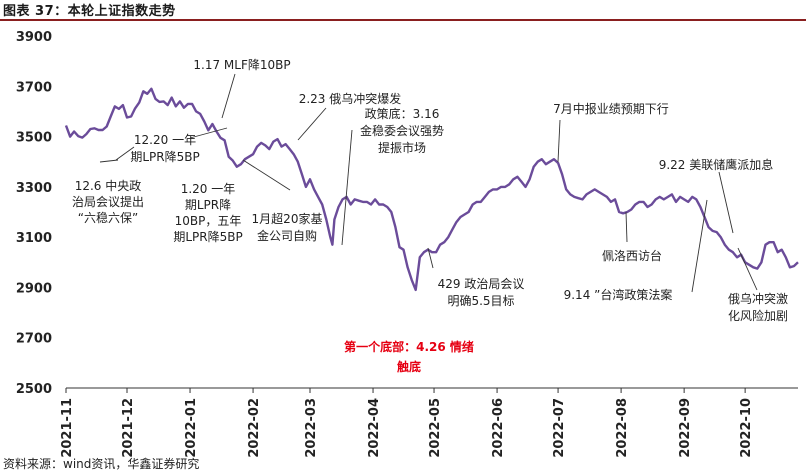  What do you see at coordinates (165, 140) in the screenshot?
I see `annotation-line: 12.20 一年` at bounding box center [165, 140].